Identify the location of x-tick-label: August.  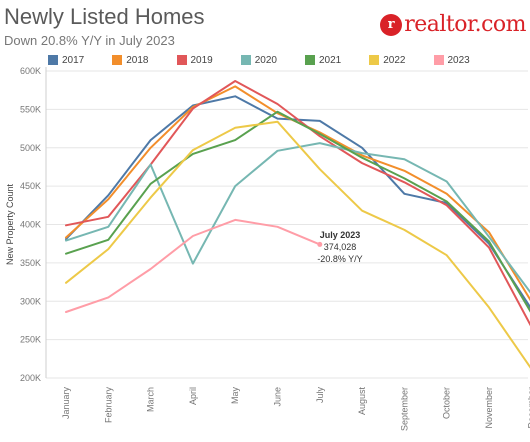
(362, 401).